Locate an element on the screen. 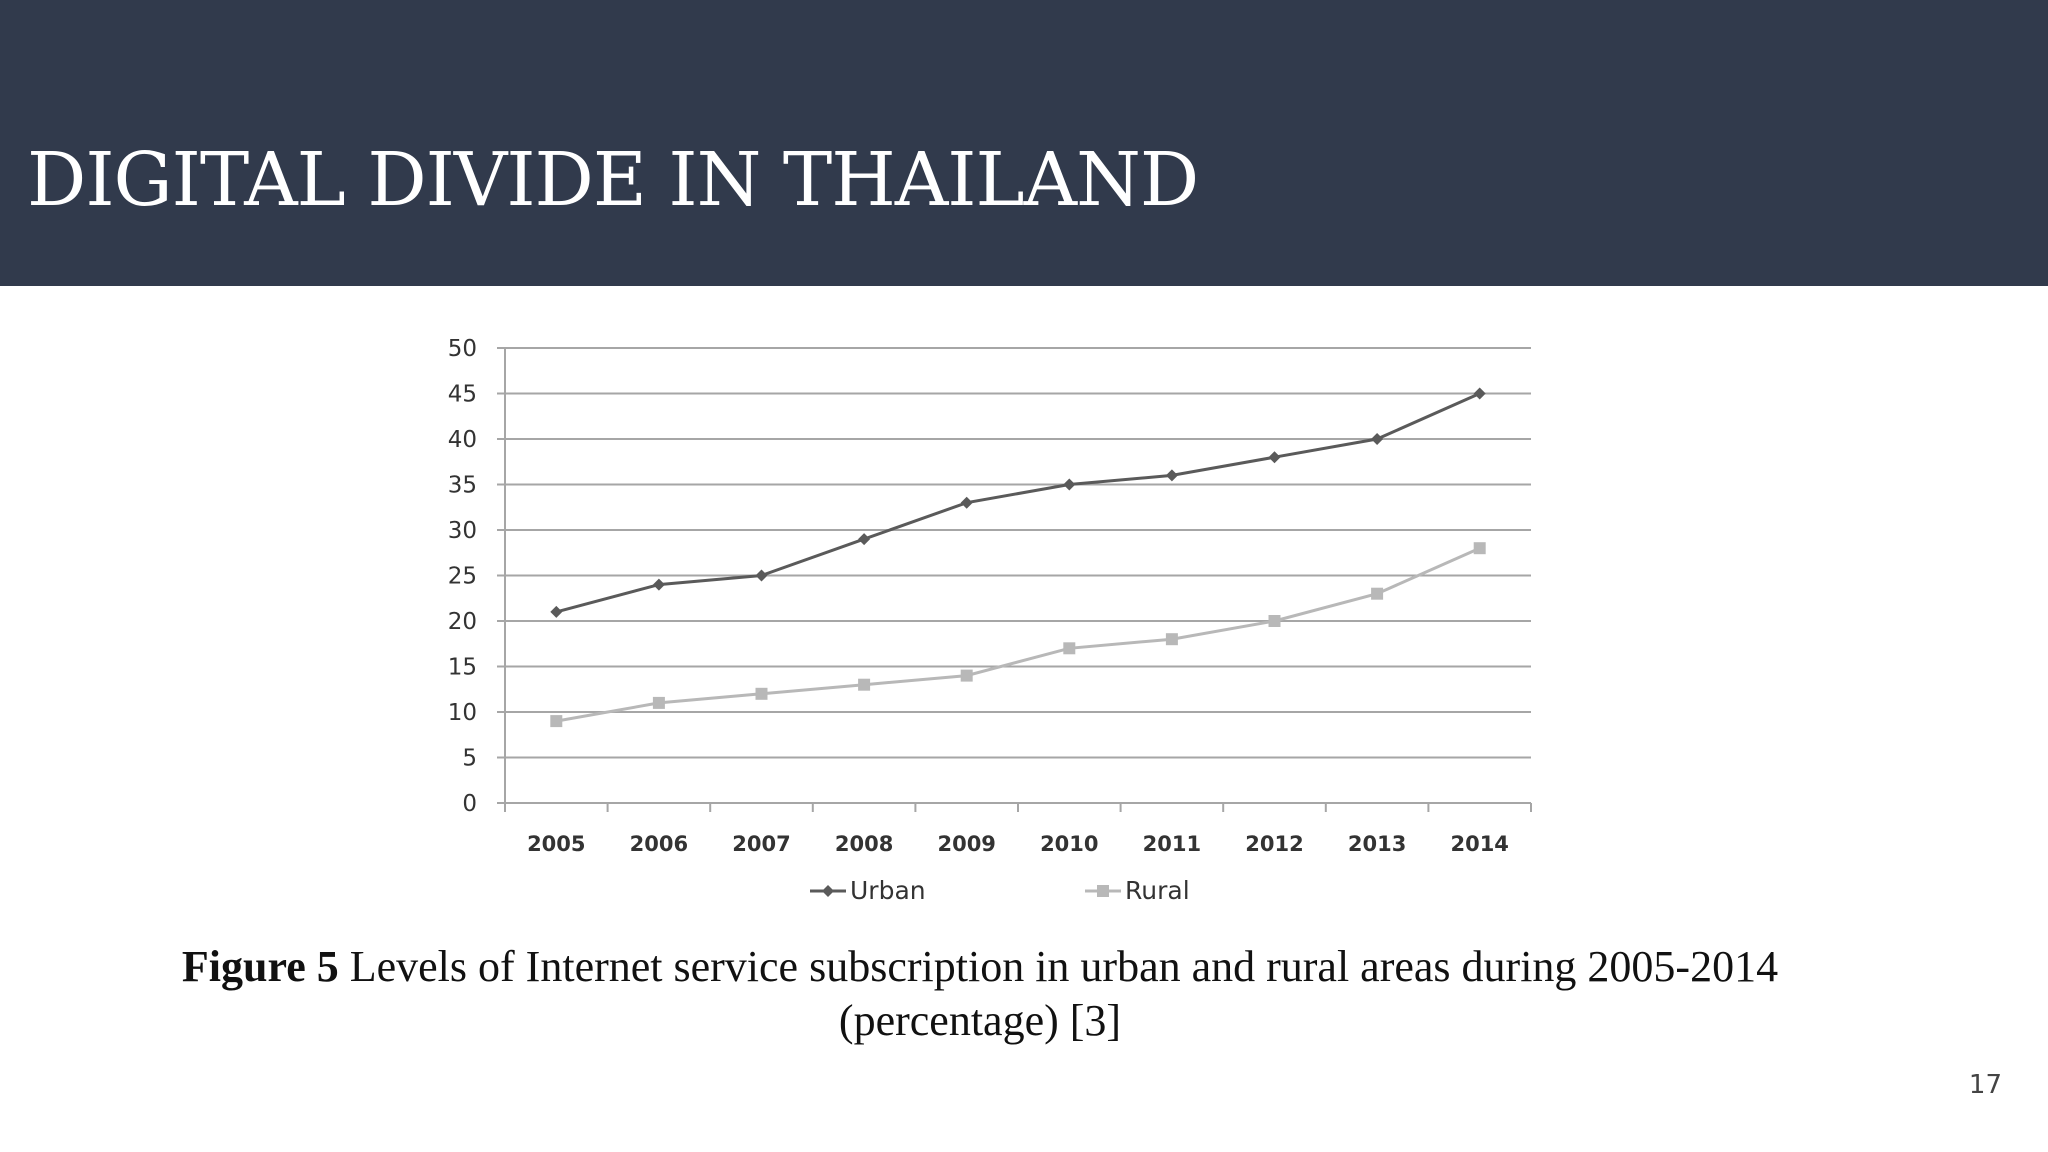 The image size is (2048, 1152). series-line-urban is located at coordinates (1018, 503).